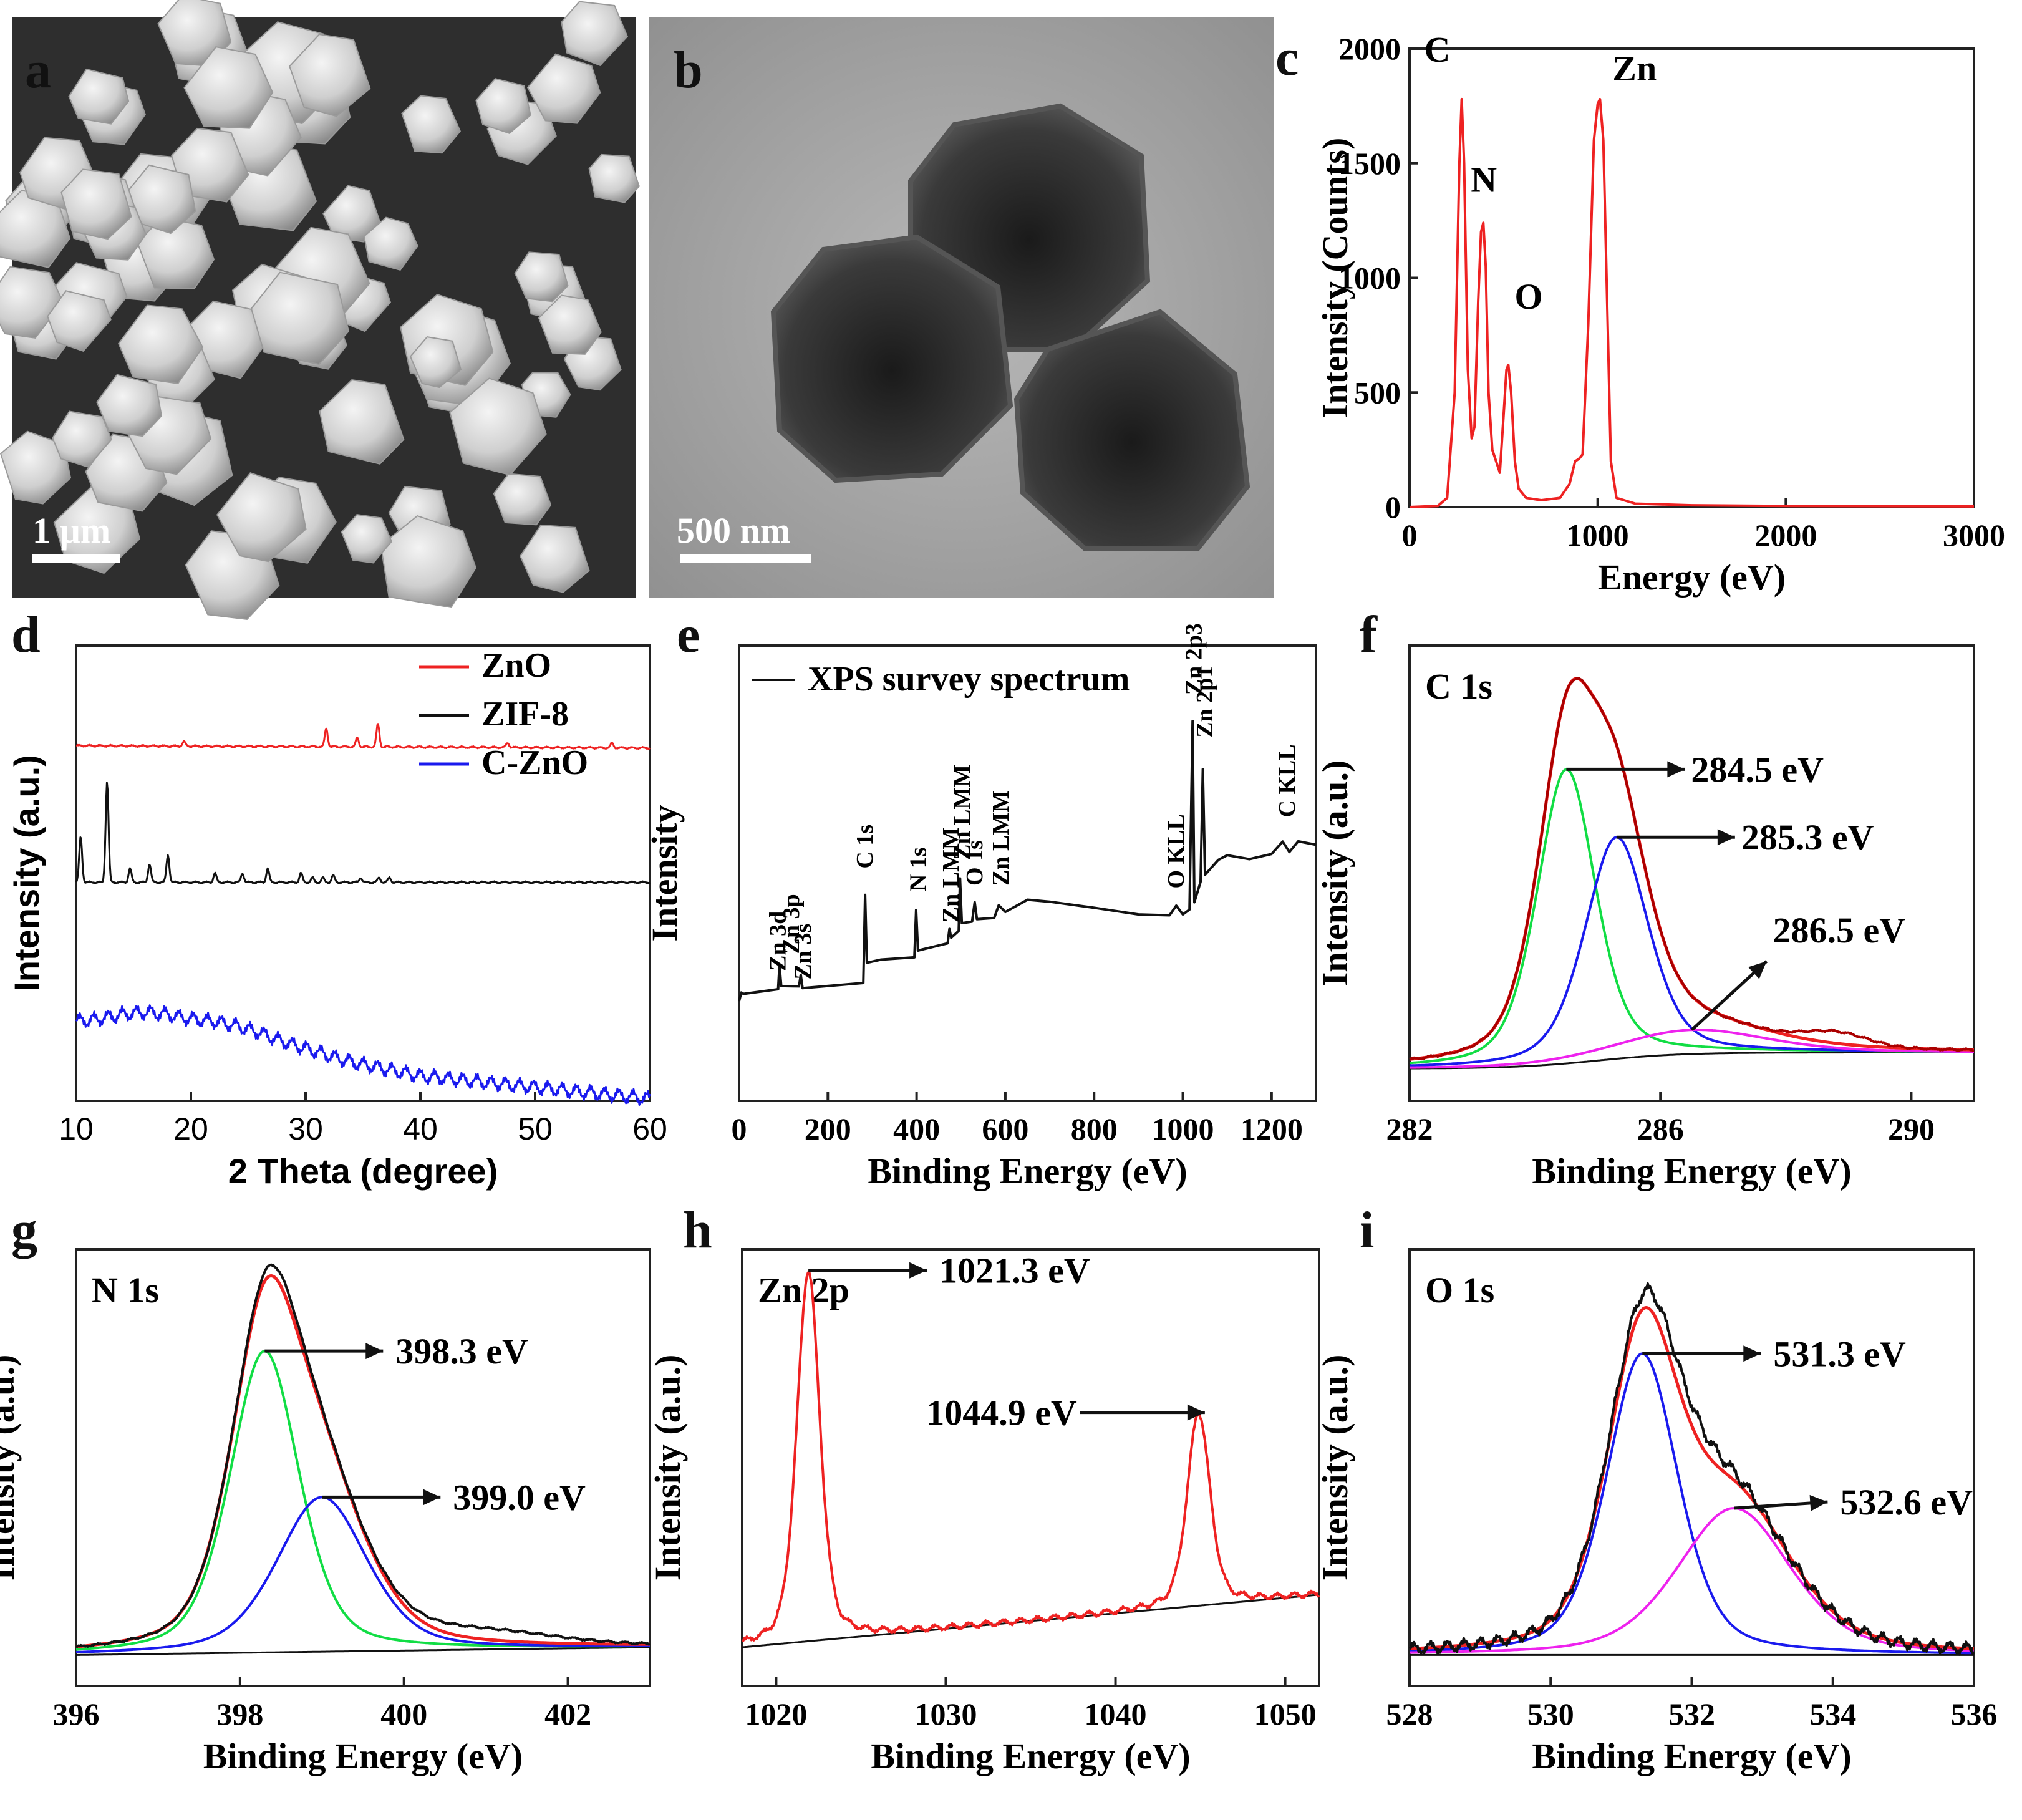  I want to click on legend-label: ZnO, so click(516, 666).